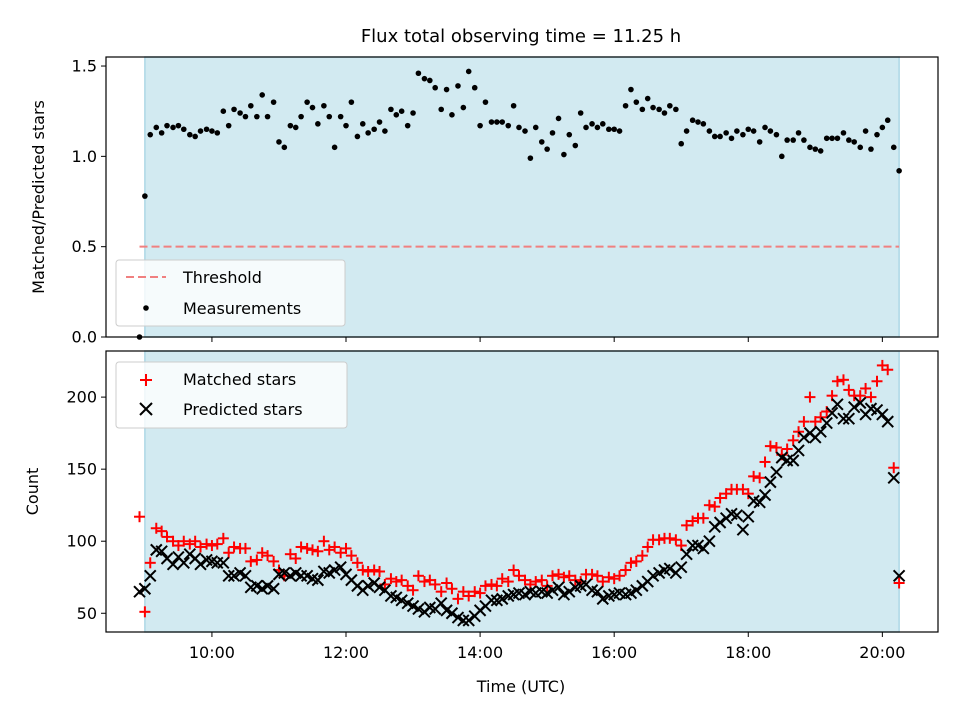  Describe the element at coordinates (614, 652) in the screenshot. I see `x-tick-label: 16:00` at that location.